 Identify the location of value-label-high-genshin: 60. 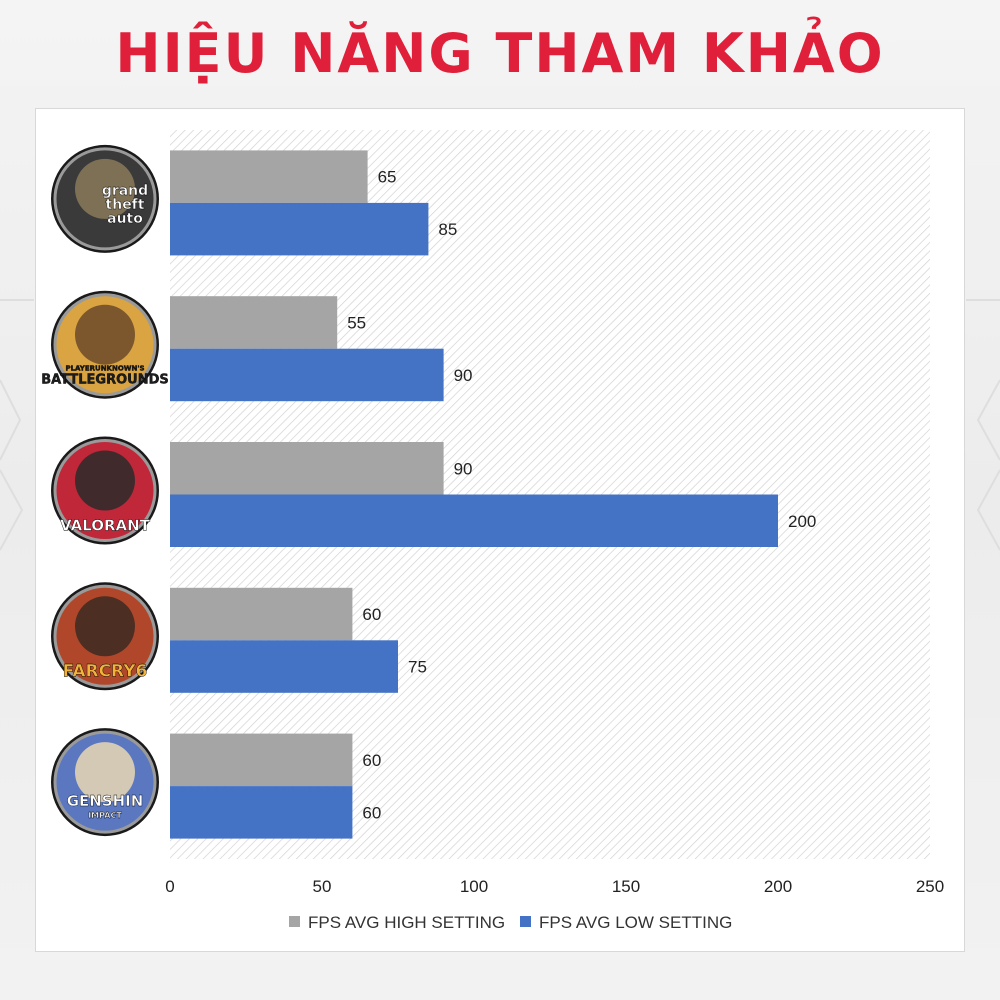
(371, 760).